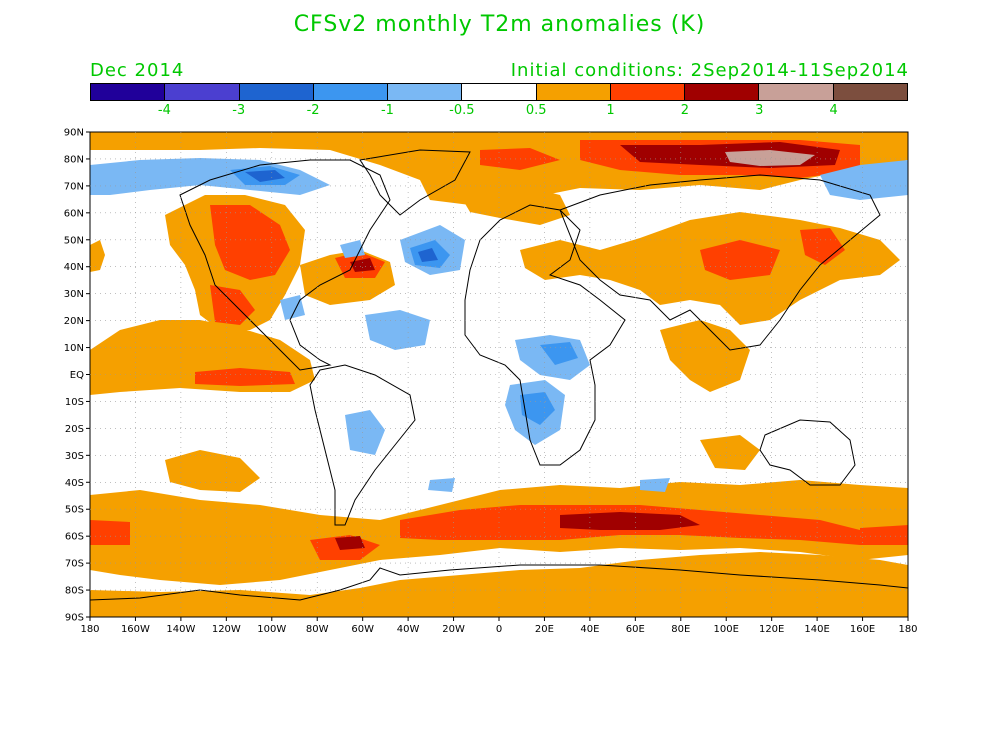 This screenshot has width=999, height=750. I want to click on lon-label: 100W, so click(271, 629).